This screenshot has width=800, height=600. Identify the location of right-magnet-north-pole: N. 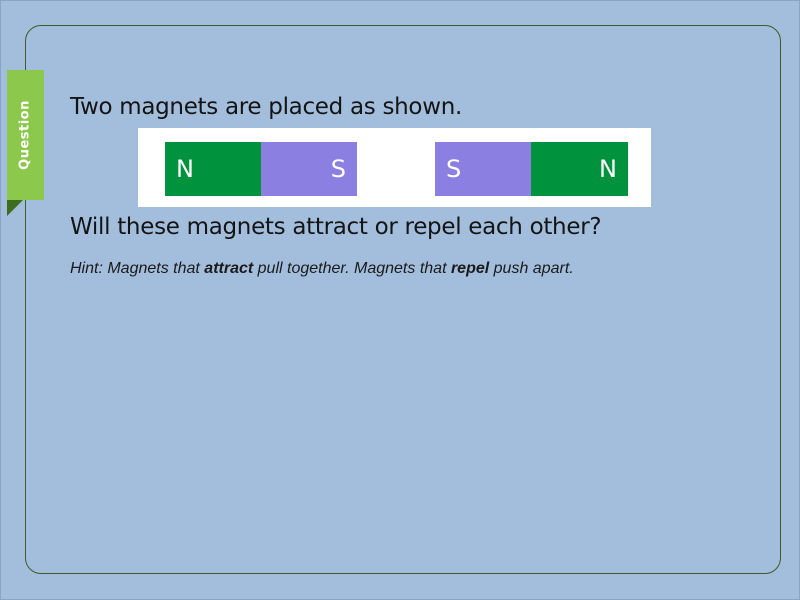
(579, 169).